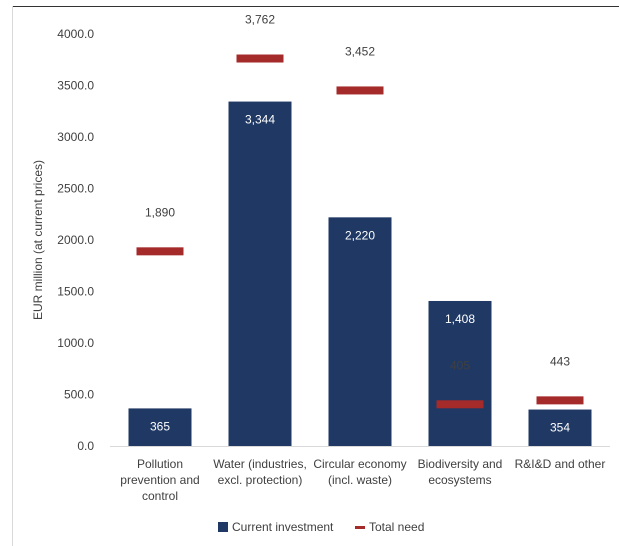 This screenshot has width=619, height=546. I want to click on bar-value-label: 354, so click(560, 428).